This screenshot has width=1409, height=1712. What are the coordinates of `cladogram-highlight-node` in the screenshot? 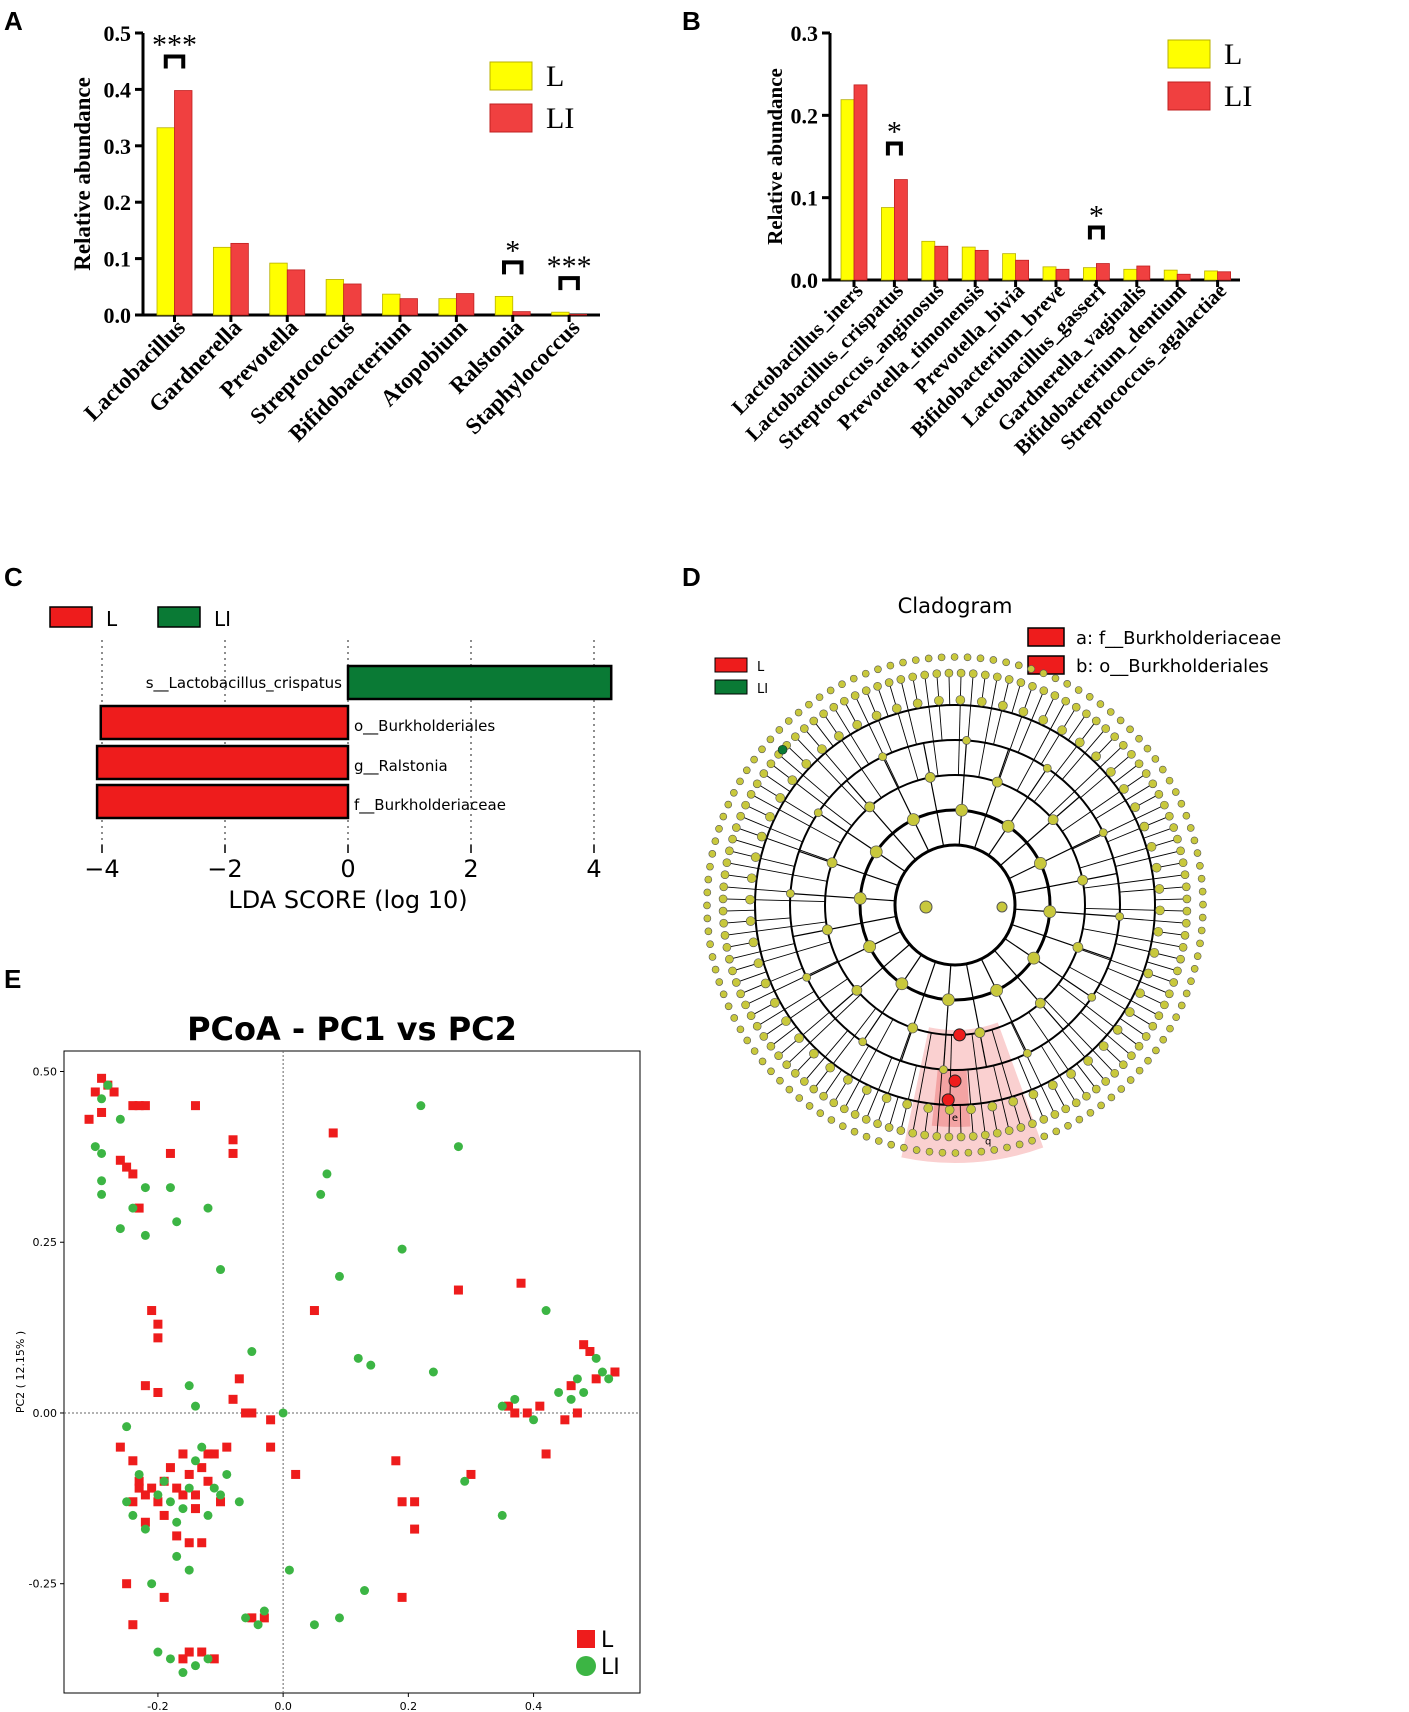 It's located at (948, 1100).